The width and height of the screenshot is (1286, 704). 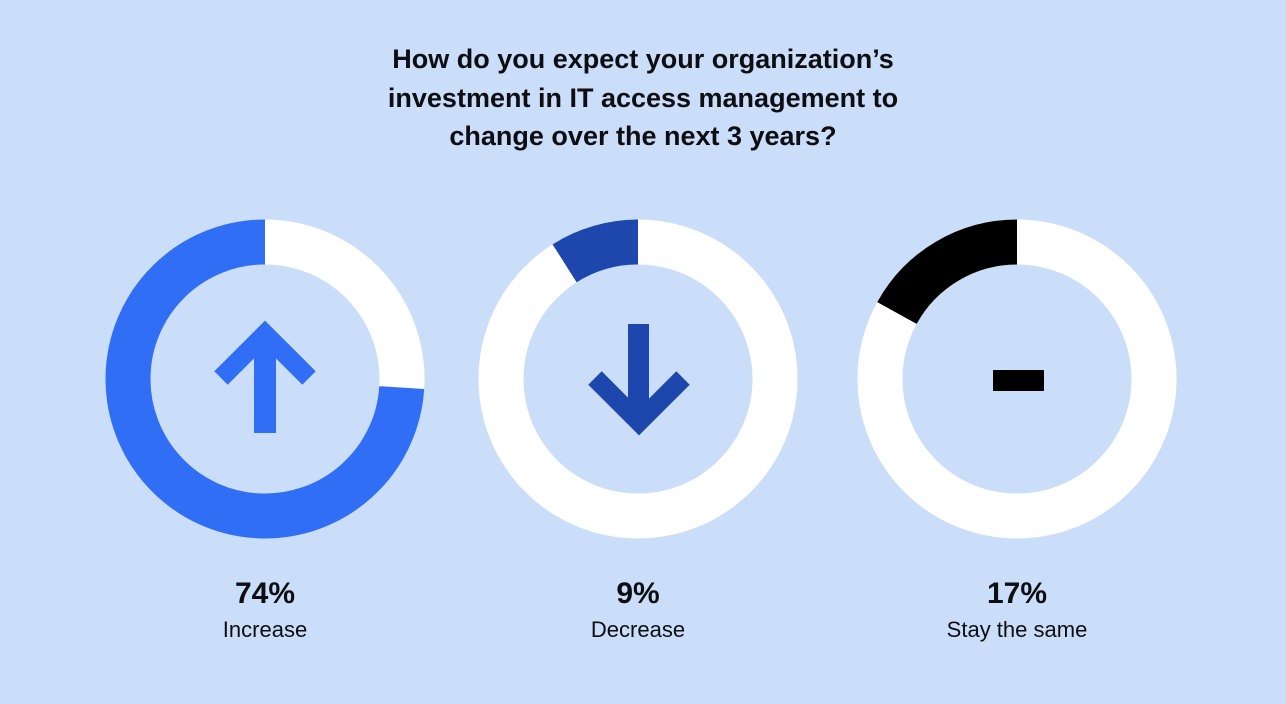 What do you see at coordinates (265, 593) in the screenshot?
I see `value-label-increase: 74%` at bounding box center [265, 593].